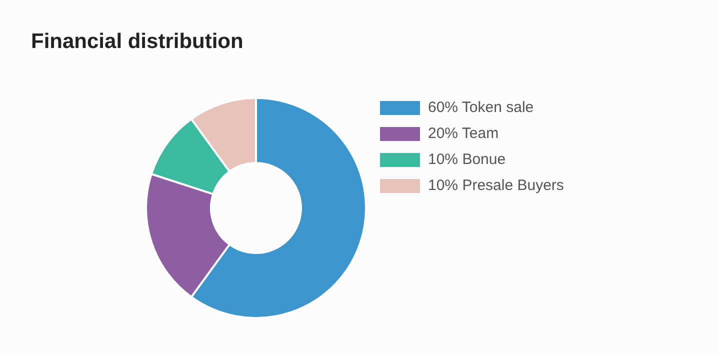 The width and height of the screenshot is (718, 355). I want to click on legend-label: 60% Token sale, so click(481, 107).